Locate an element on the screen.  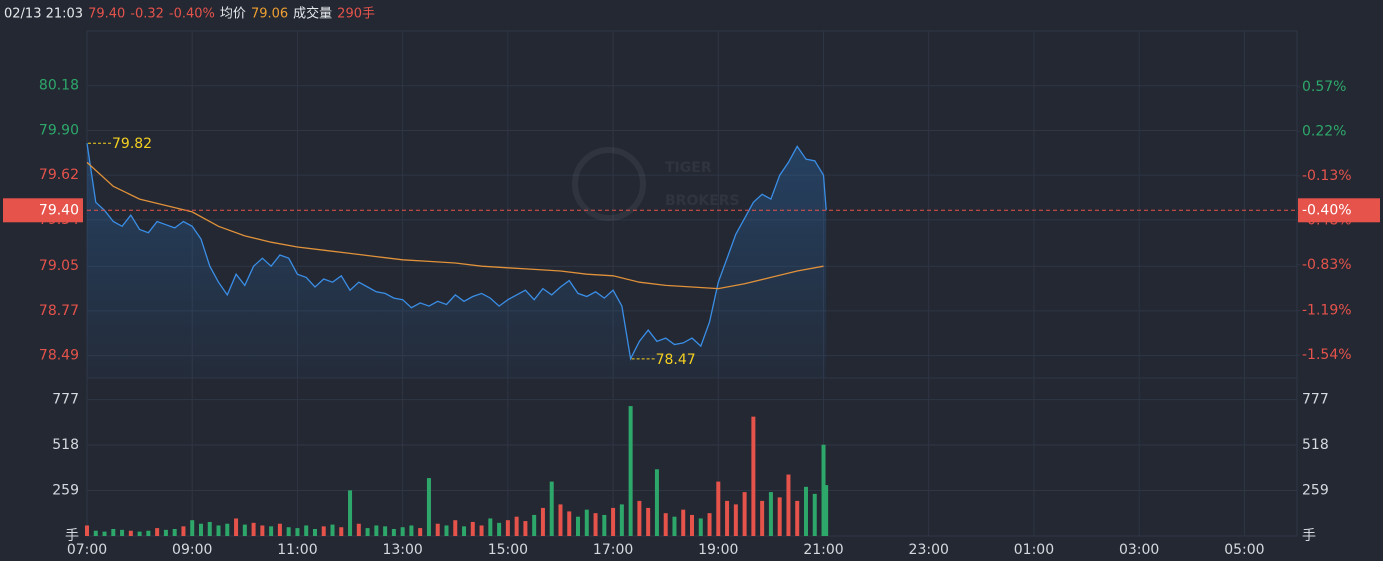
x-tick-label: 05:00 is located at coordinates (1244, 550).